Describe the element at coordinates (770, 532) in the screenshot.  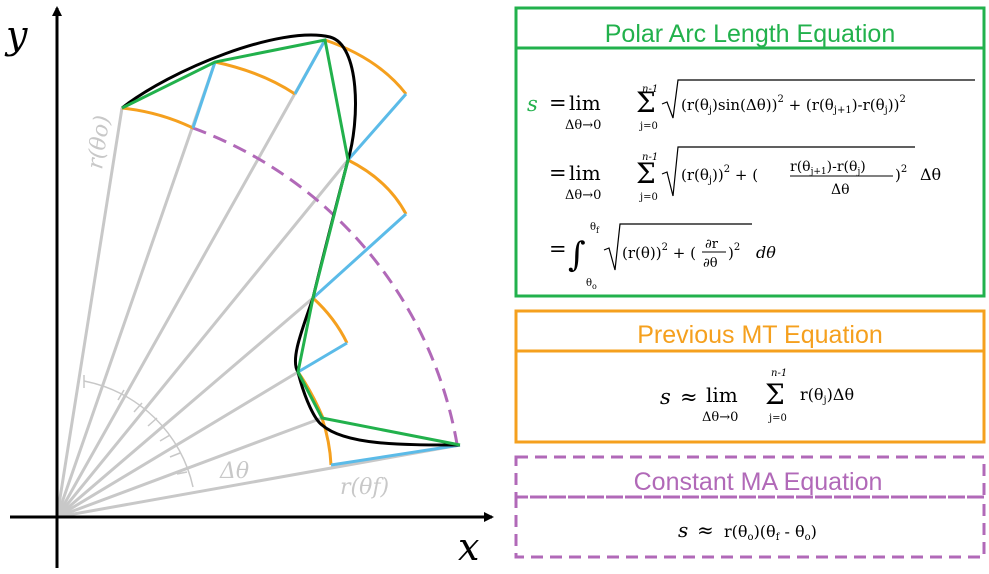
I see `svg-text: r(θo)(θf - θo)` at that location.